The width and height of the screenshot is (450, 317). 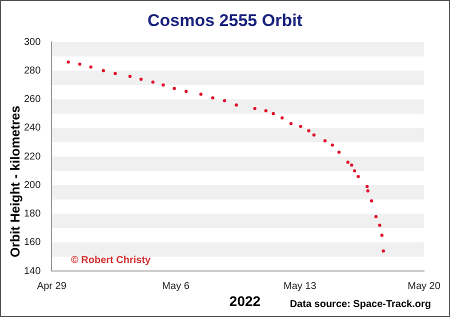 What do you see at coordinates (360, 304) in the screenshot?
I see `source-note: Data source: Space-Track.org` at bounding box center [360, 304].